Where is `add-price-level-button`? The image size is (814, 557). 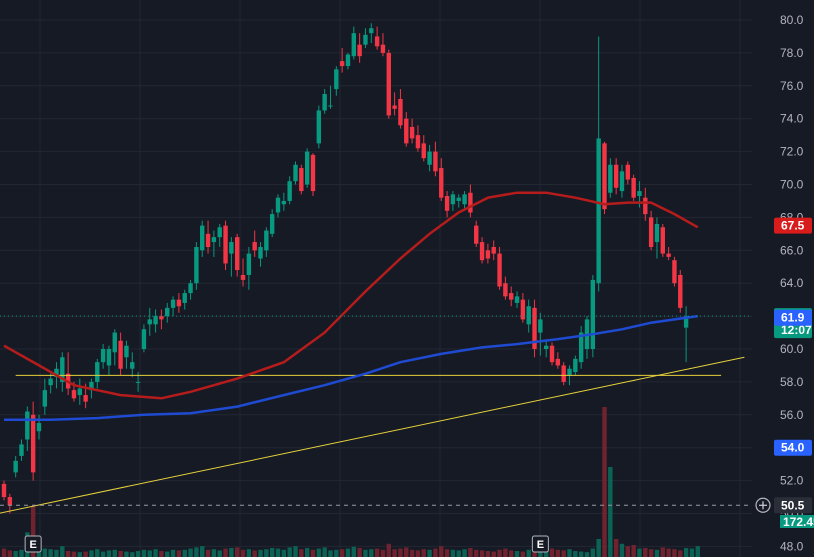 add-price-level-button is located at coordinates (763, 505).